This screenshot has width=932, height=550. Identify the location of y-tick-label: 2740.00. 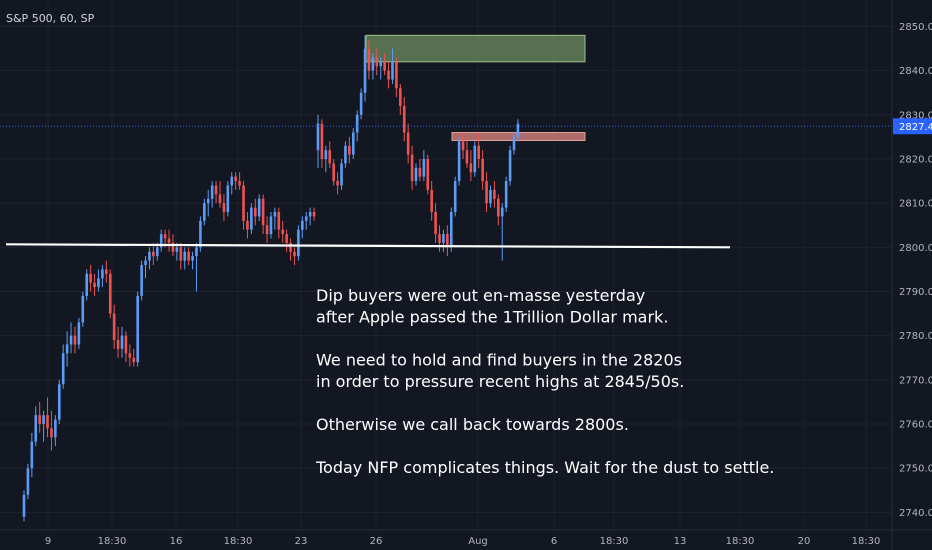
(915, 513).